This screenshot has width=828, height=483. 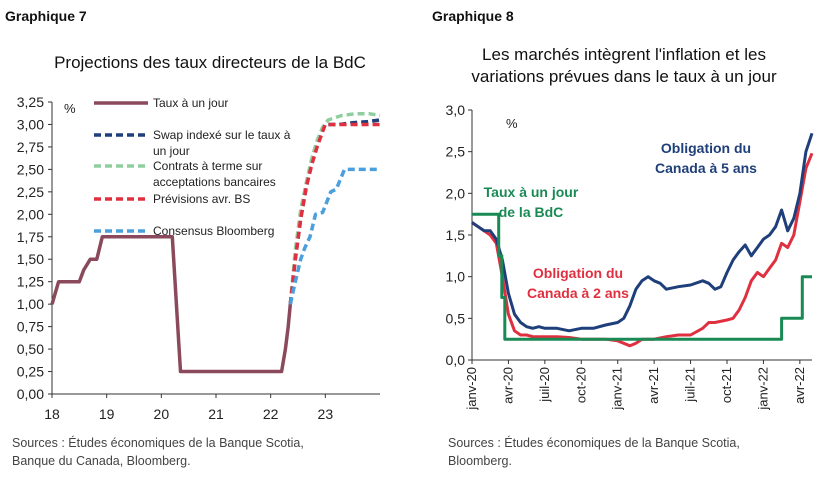 I want to click on x-tick-label-left: 21, so click(x=216, y=414).